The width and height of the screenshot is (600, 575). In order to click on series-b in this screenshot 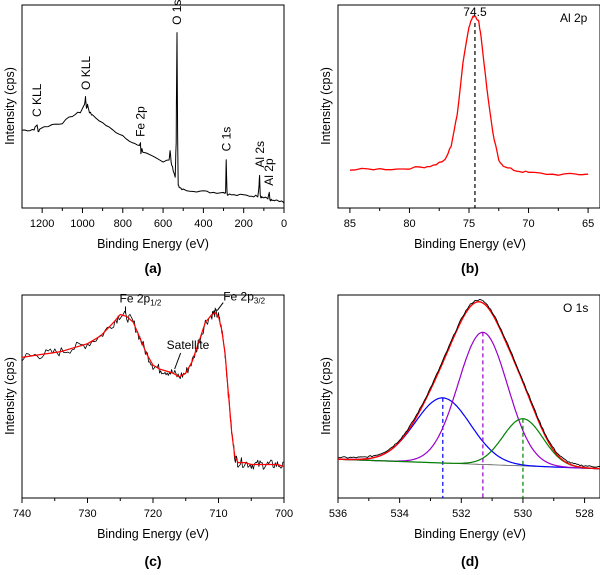, I will do `click(469, 95)`.